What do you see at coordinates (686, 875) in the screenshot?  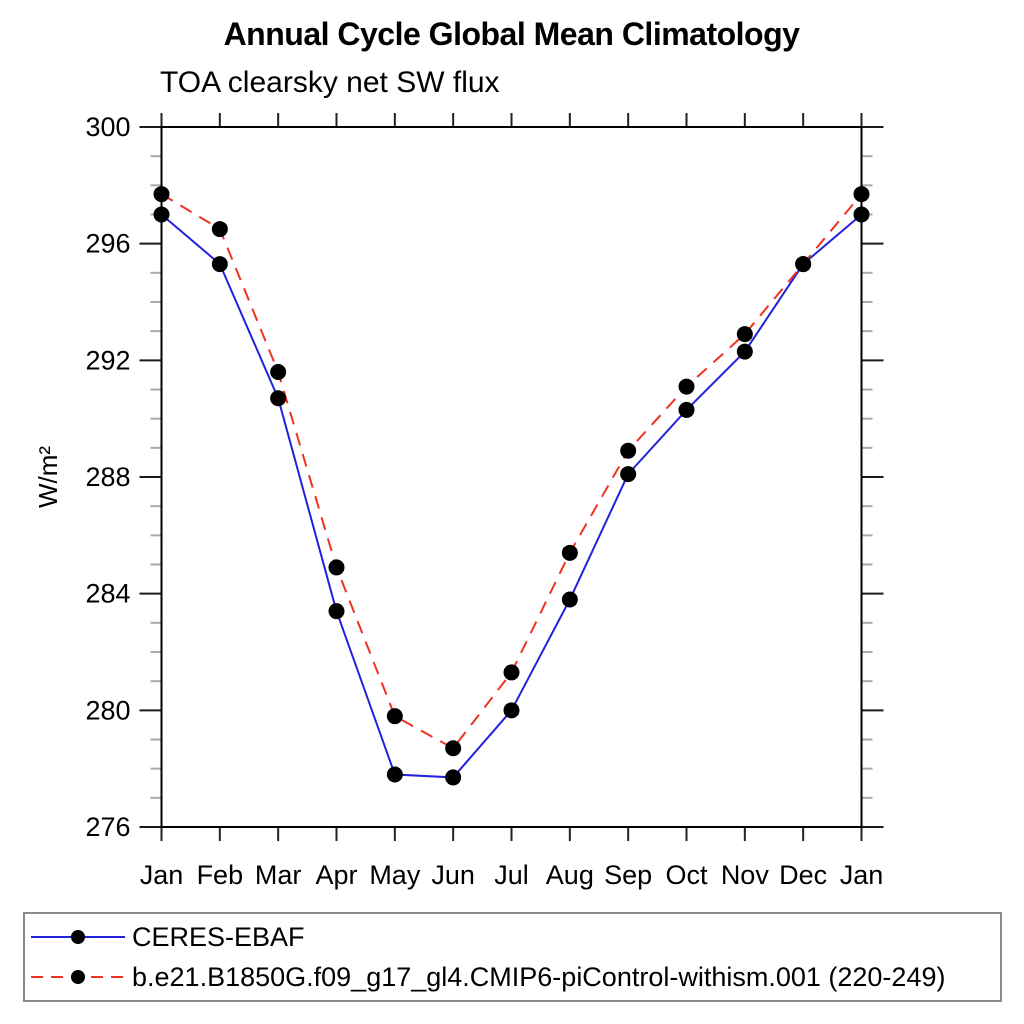 I see `x-tick-label: Oct` at bounding box center [686, 875].